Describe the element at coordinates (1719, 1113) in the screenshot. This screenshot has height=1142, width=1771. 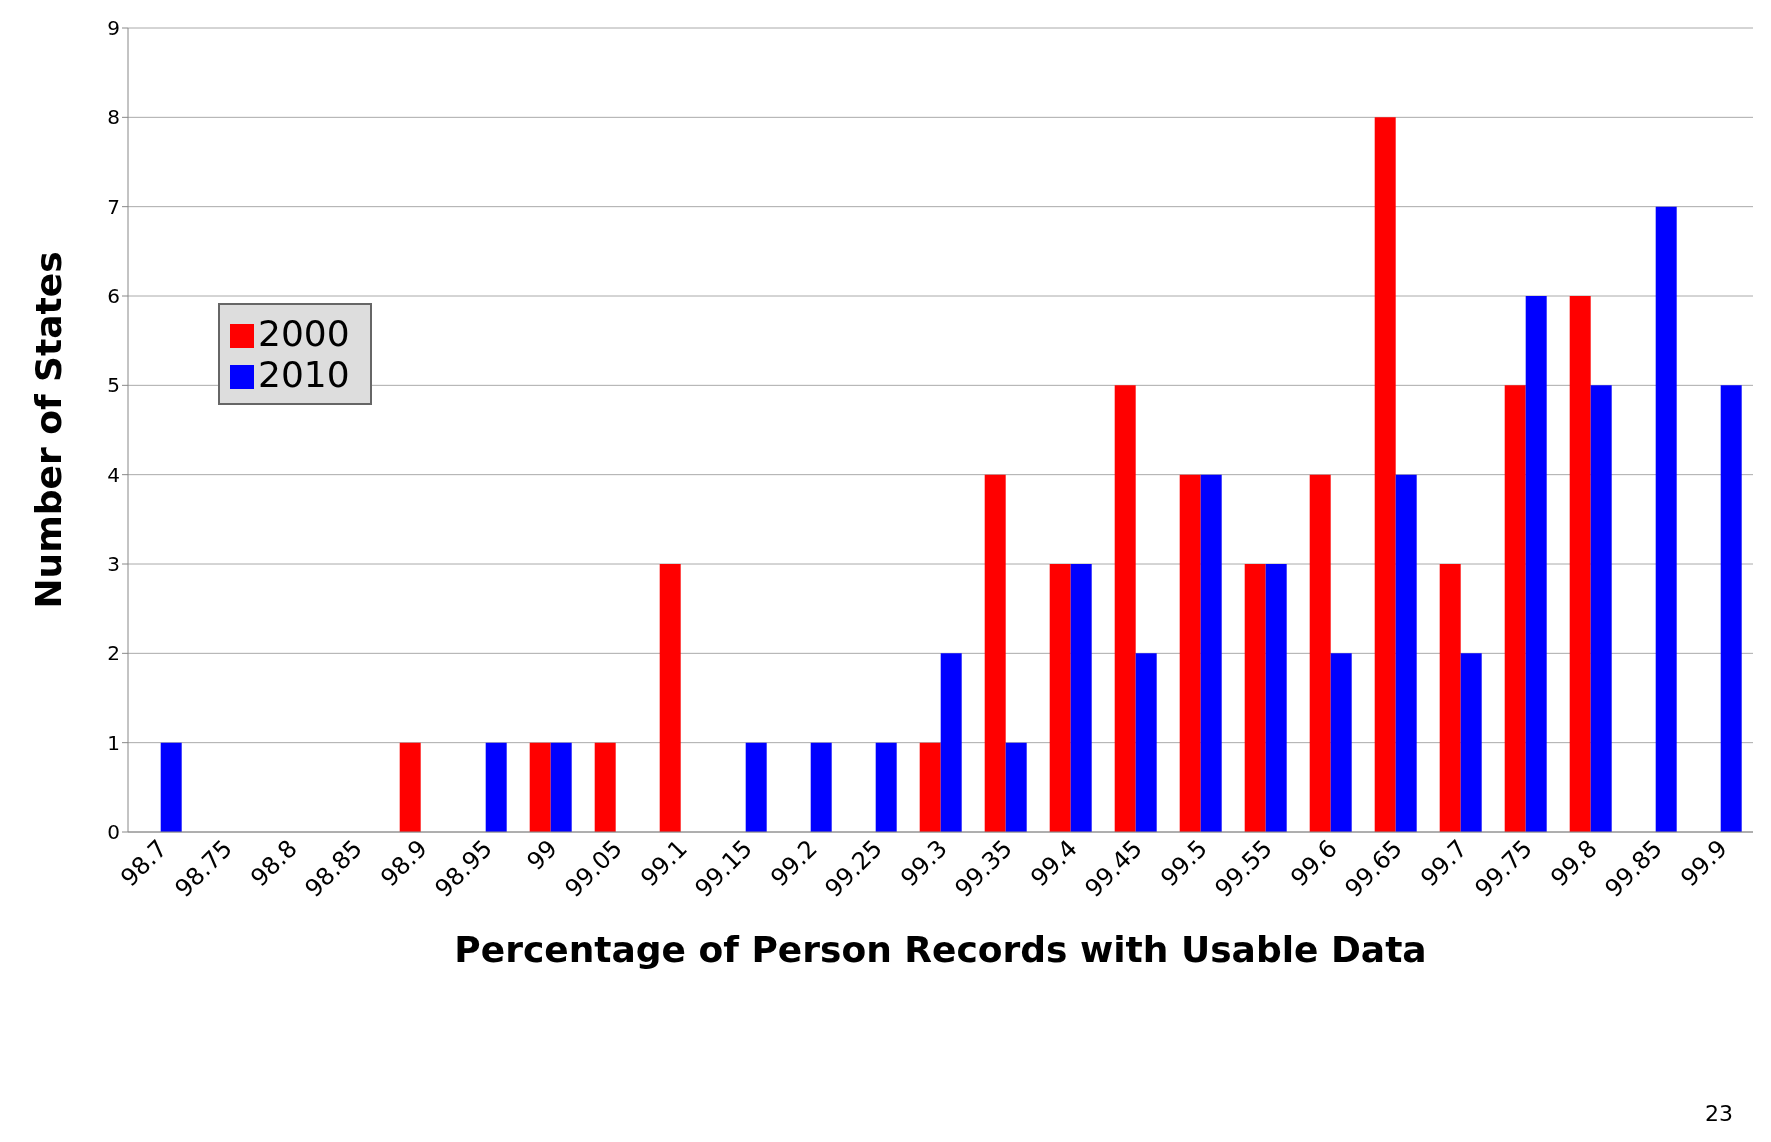
I see `text: 23` at that location.